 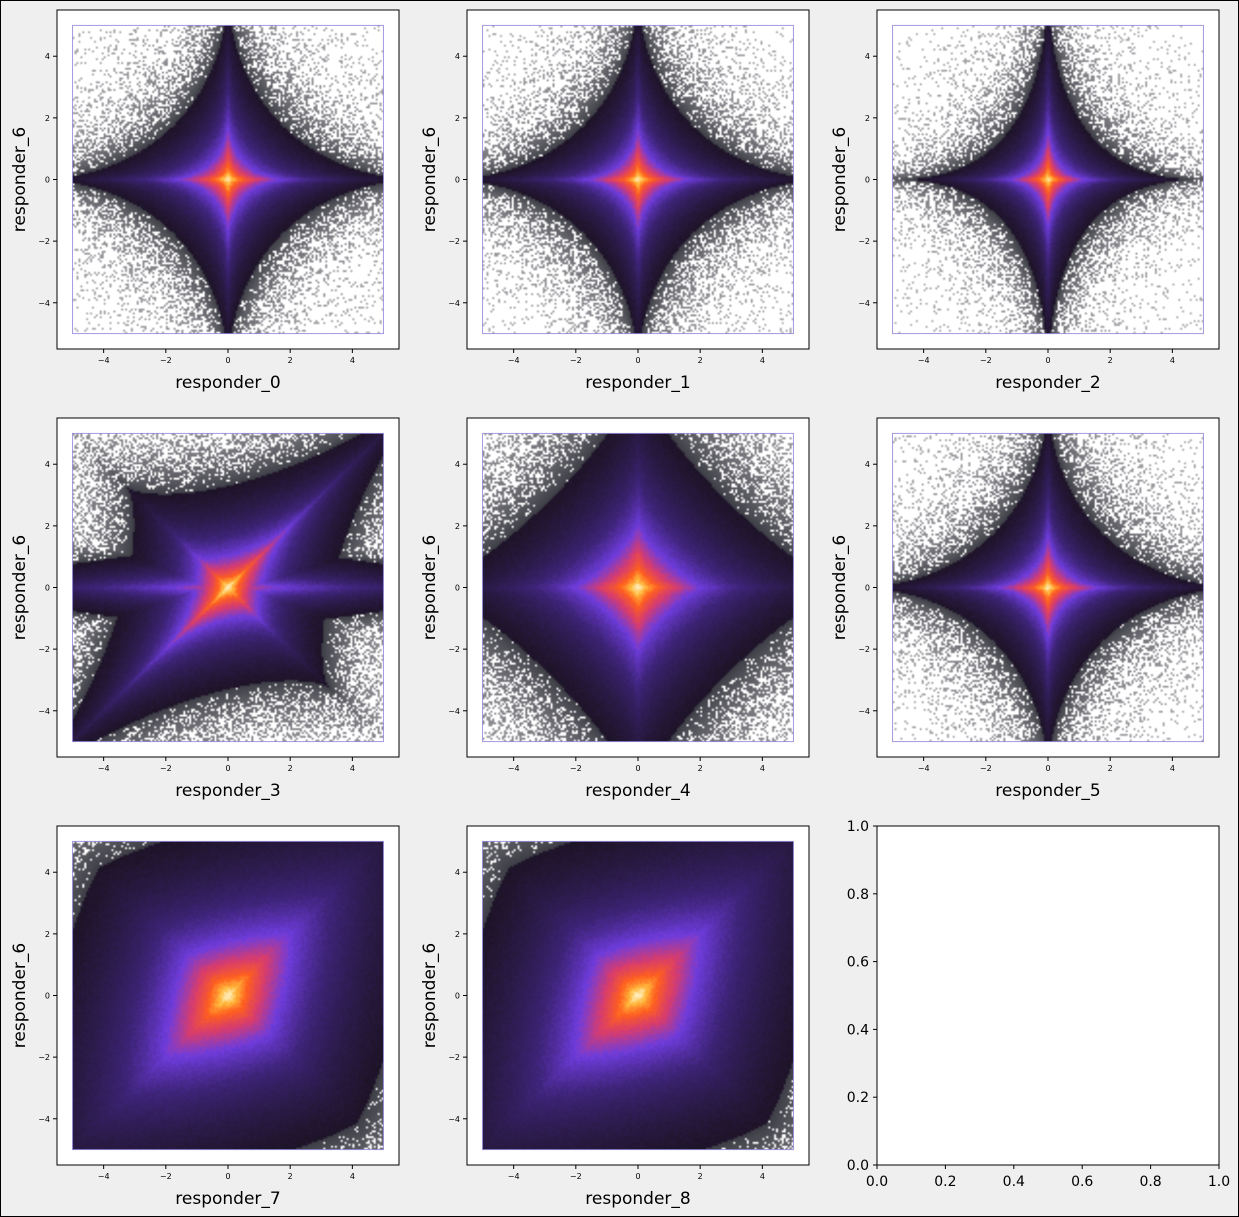 I want to click on subplot-9: 0.0 0.2 0.4 0.6 0.8 1.0 0.0 0.2 0.4 0.6 0.8 1.0, so click(x=1038, y=1004).